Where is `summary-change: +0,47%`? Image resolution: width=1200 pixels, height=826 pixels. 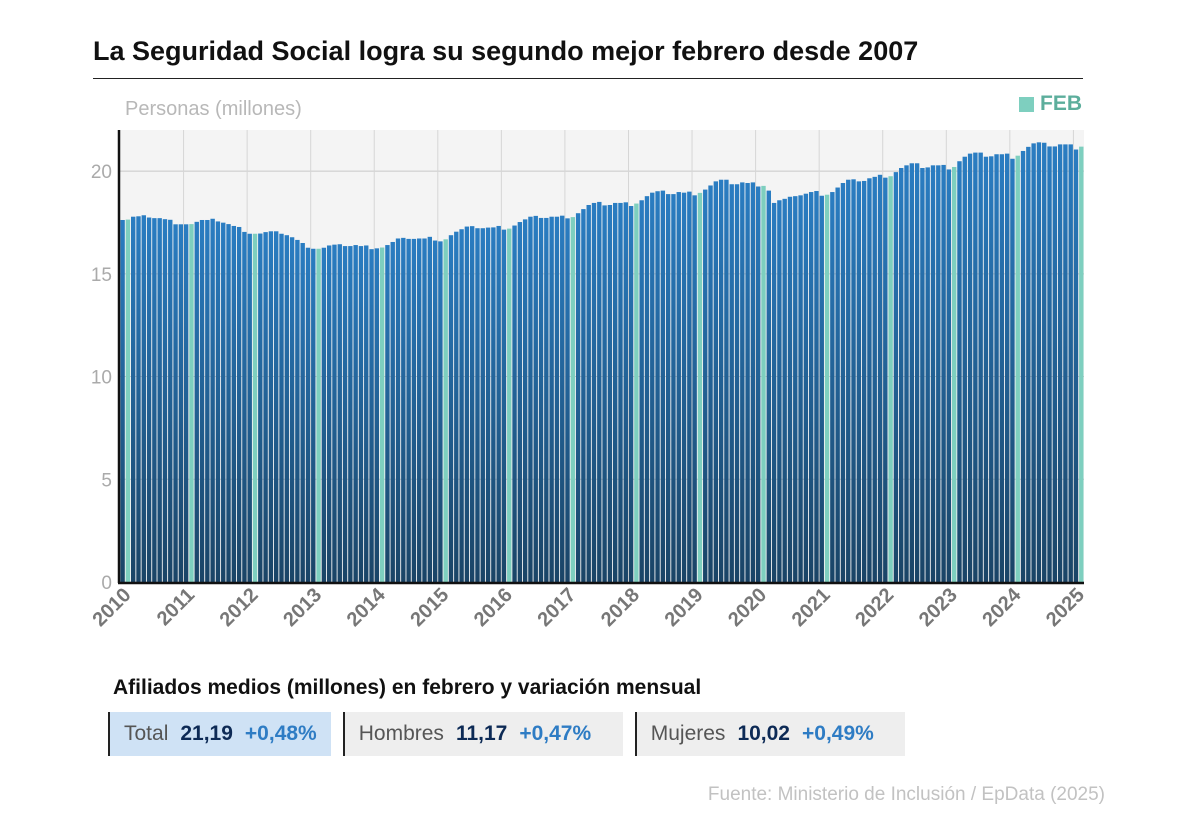 summary-change: +0,47% is located at coordinates (555, 733).